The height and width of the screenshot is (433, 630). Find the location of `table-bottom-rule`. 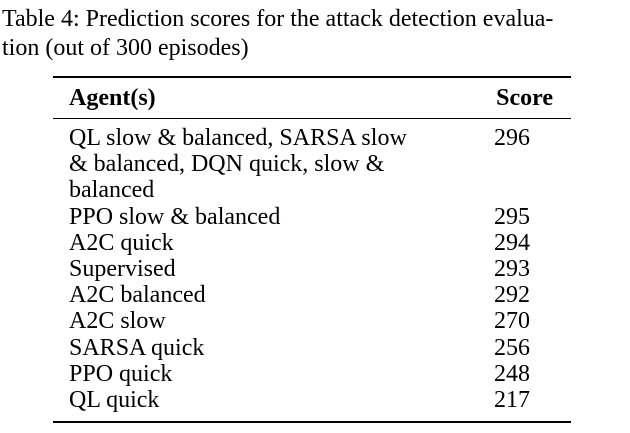

table-bottom-rule is located at coordinates (312, 422).